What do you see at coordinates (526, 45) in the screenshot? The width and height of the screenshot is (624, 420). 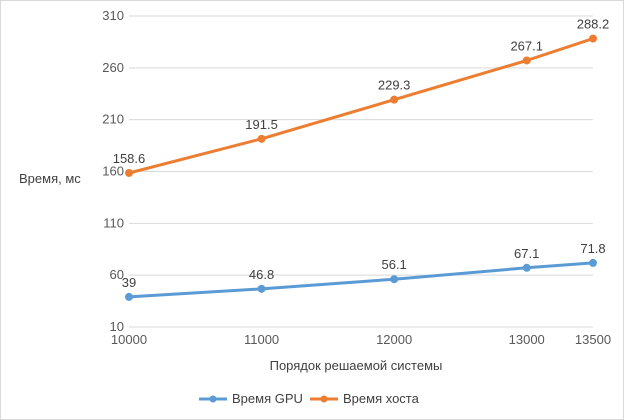 I see `data-label: 267.1` at bounding box center [526, 45].